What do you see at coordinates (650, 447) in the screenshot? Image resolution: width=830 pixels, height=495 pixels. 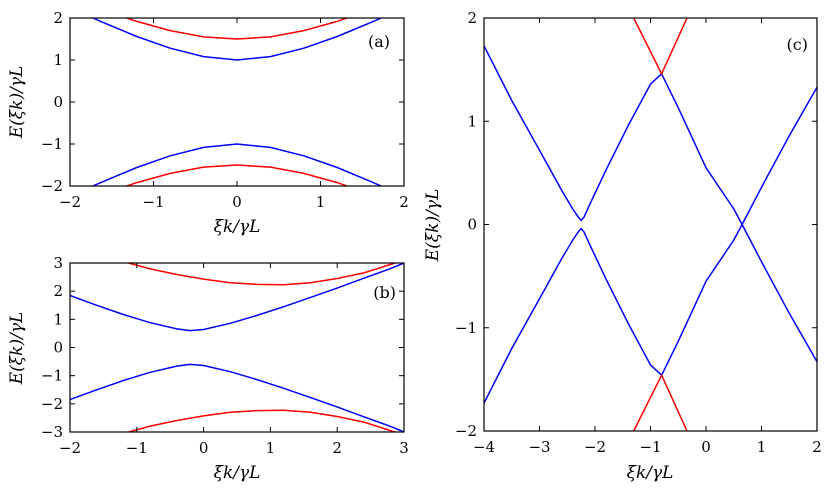 I see `panel-c-xtick-label: −1` at bounding box center [650, 447].